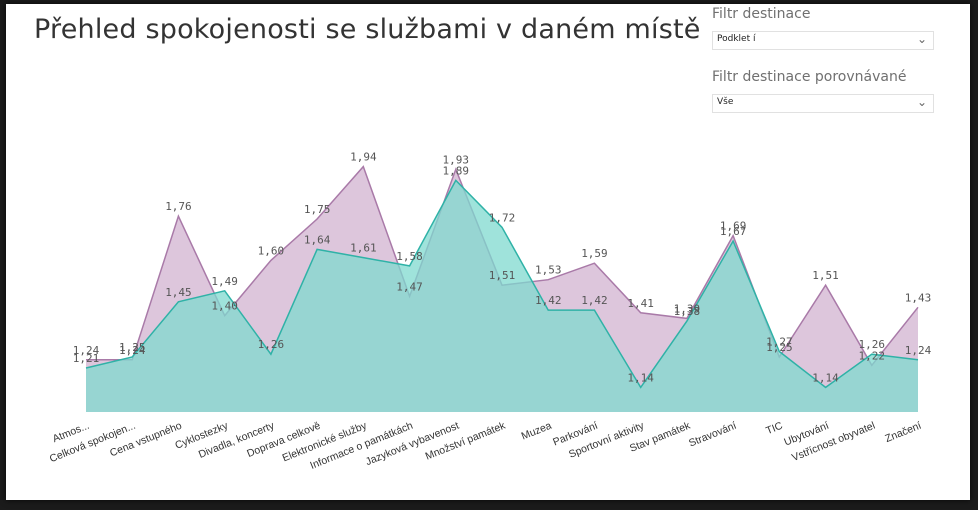 The image size is (978, 510). Describe the element at coordinates (823, 103) in the screenshot. I see `filter-compare-dropdown: Vše ⌄` at that location.